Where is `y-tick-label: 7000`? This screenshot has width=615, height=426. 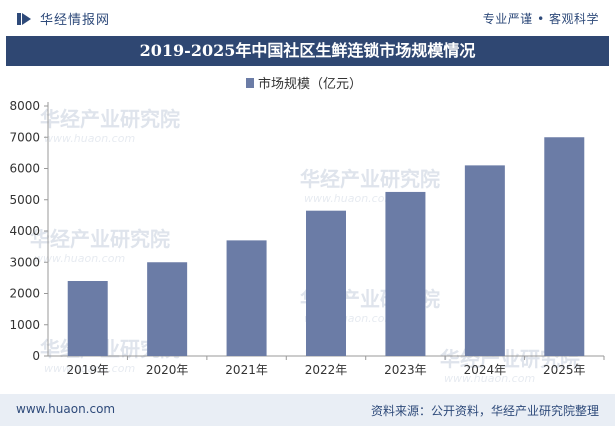 y-tick-label: 7000 is located at coordinates (24, 137).